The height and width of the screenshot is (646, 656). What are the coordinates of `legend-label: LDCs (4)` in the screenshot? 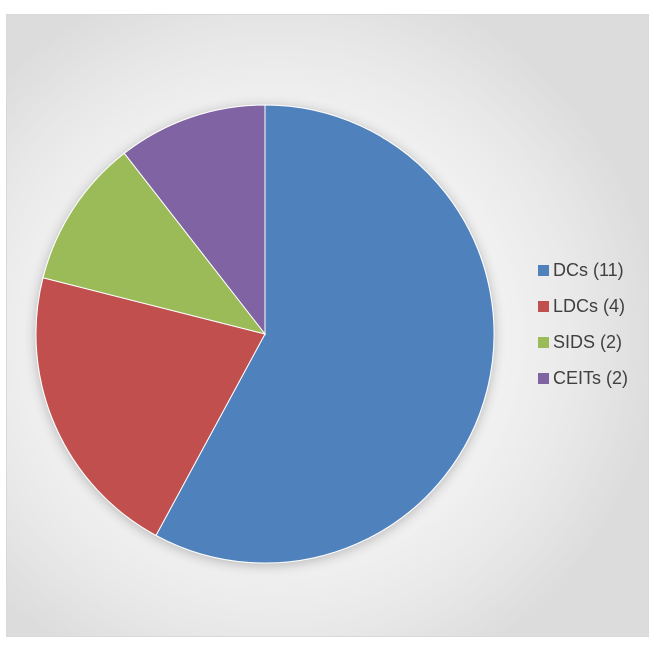 It's located at (589, 305).